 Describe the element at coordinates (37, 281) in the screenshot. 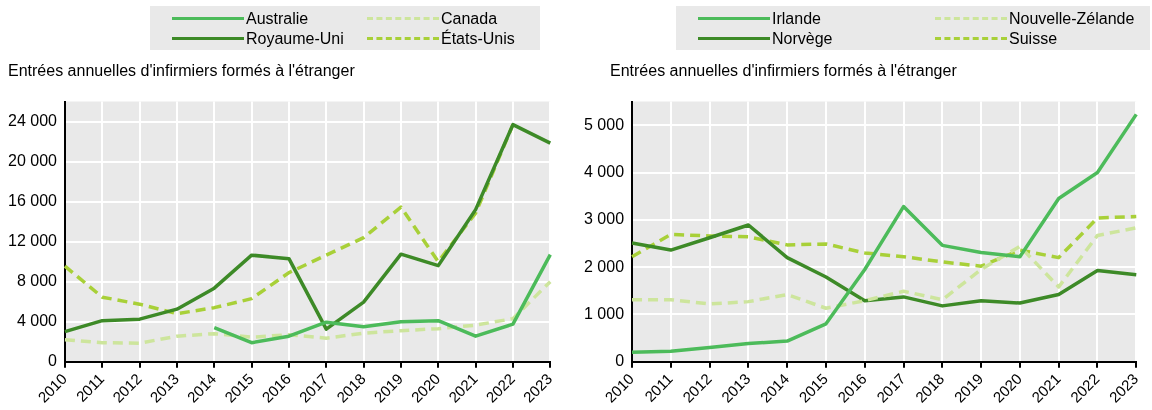

I see `y-tick-label: 8 000` at that location.